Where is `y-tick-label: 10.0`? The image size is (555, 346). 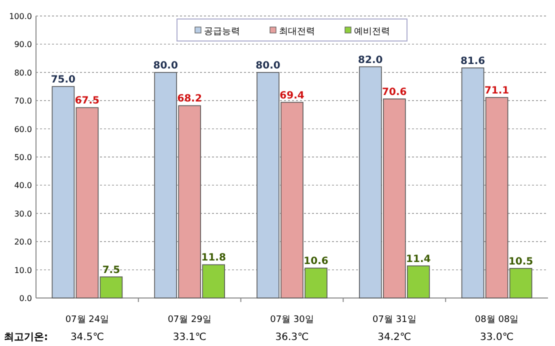 y-tick-label: 10.0 is located at coordinates (23, 270).